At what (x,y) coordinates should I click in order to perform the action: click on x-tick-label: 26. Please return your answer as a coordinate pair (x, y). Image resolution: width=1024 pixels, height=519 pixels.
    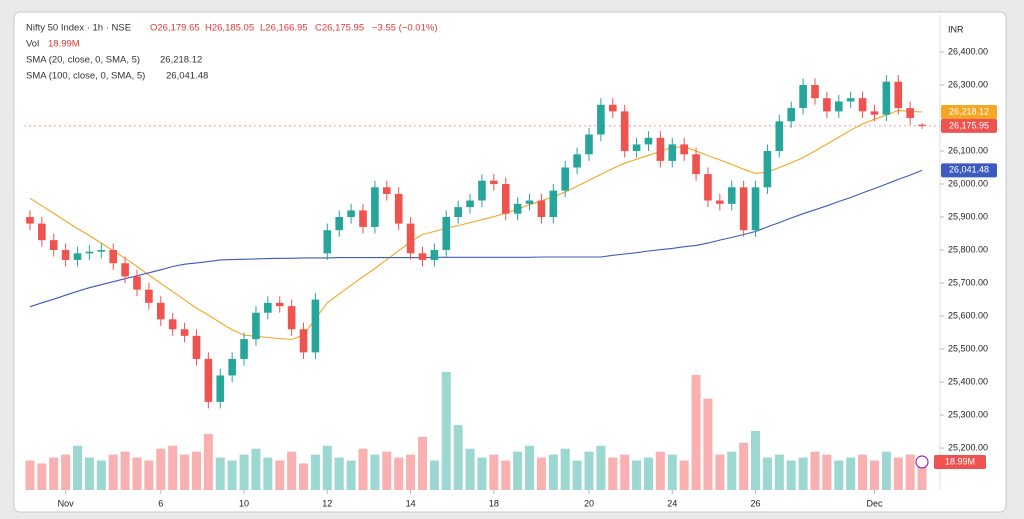
    Looking at the image, I should click on (756, 503).